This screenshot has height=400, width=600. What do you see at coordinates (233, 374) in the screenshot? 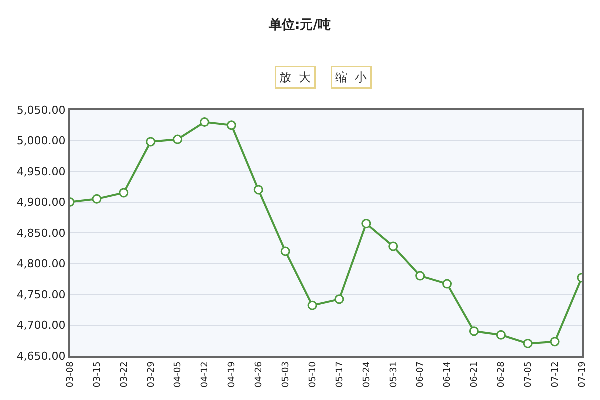
I see `x-tick-label: 04-19` at bounding box center [233, 374].